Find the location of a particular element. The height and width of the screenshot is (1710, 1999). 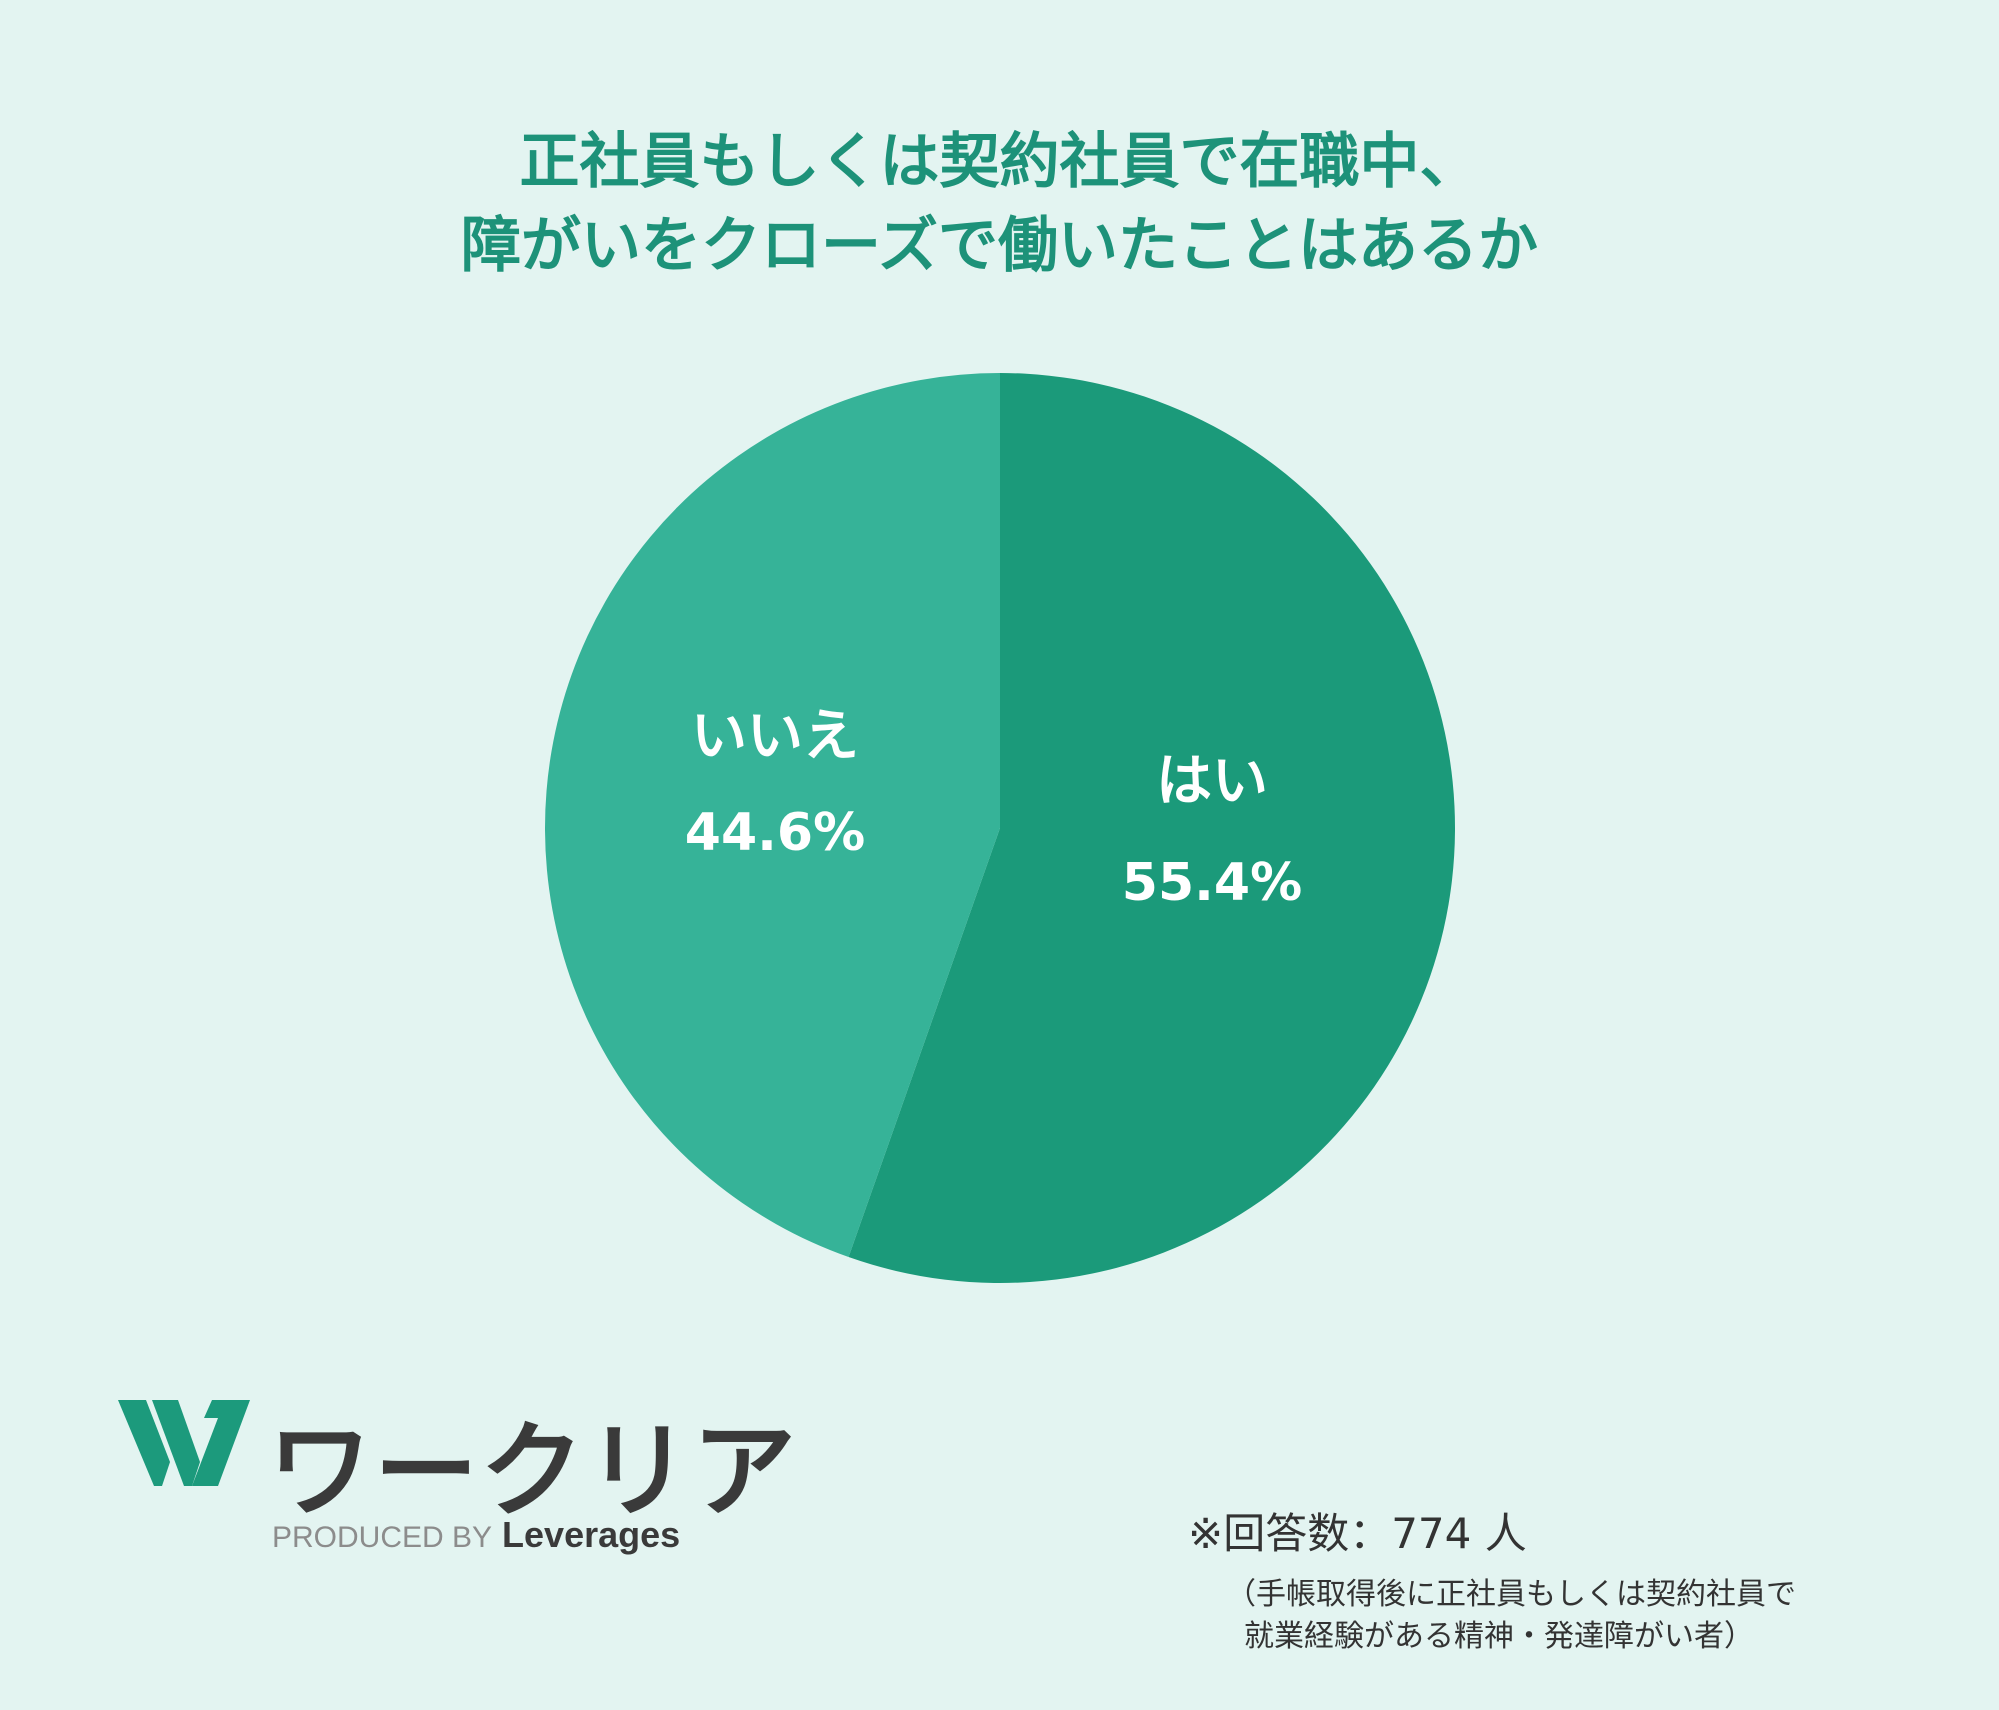

chart-title: 正社員もしくは契約社員で在職中、 障がいをクローズで働いたことはあるか is located at coordinates (999, 204).